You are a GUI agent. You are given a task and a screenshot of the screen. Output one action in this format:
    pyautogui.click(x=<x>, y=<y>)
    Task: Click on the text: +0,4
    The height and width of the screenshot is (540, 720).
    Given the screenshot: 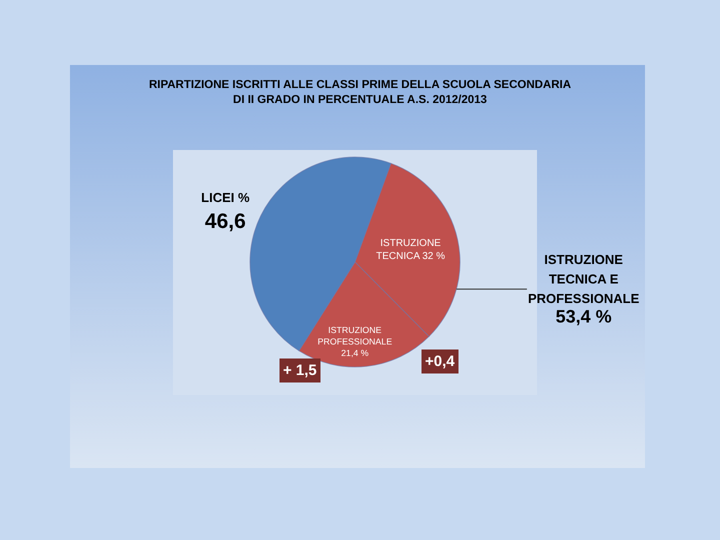 What is the action you would take?
    pyautogui.click(x=440, y=361)
    